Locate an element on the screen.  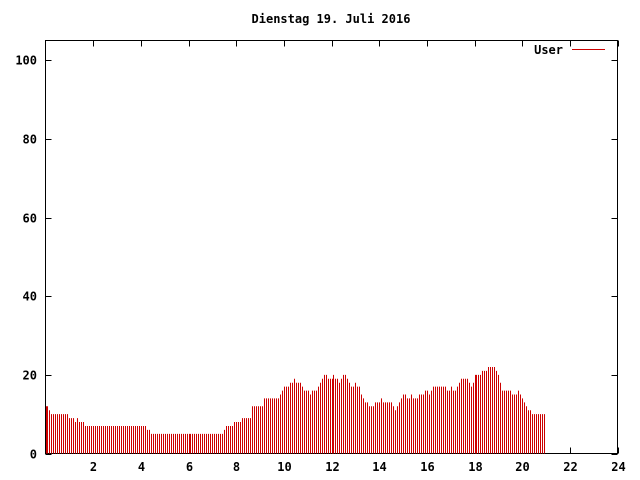
x-tick-label: 12 is located at coordinates (332, 467).